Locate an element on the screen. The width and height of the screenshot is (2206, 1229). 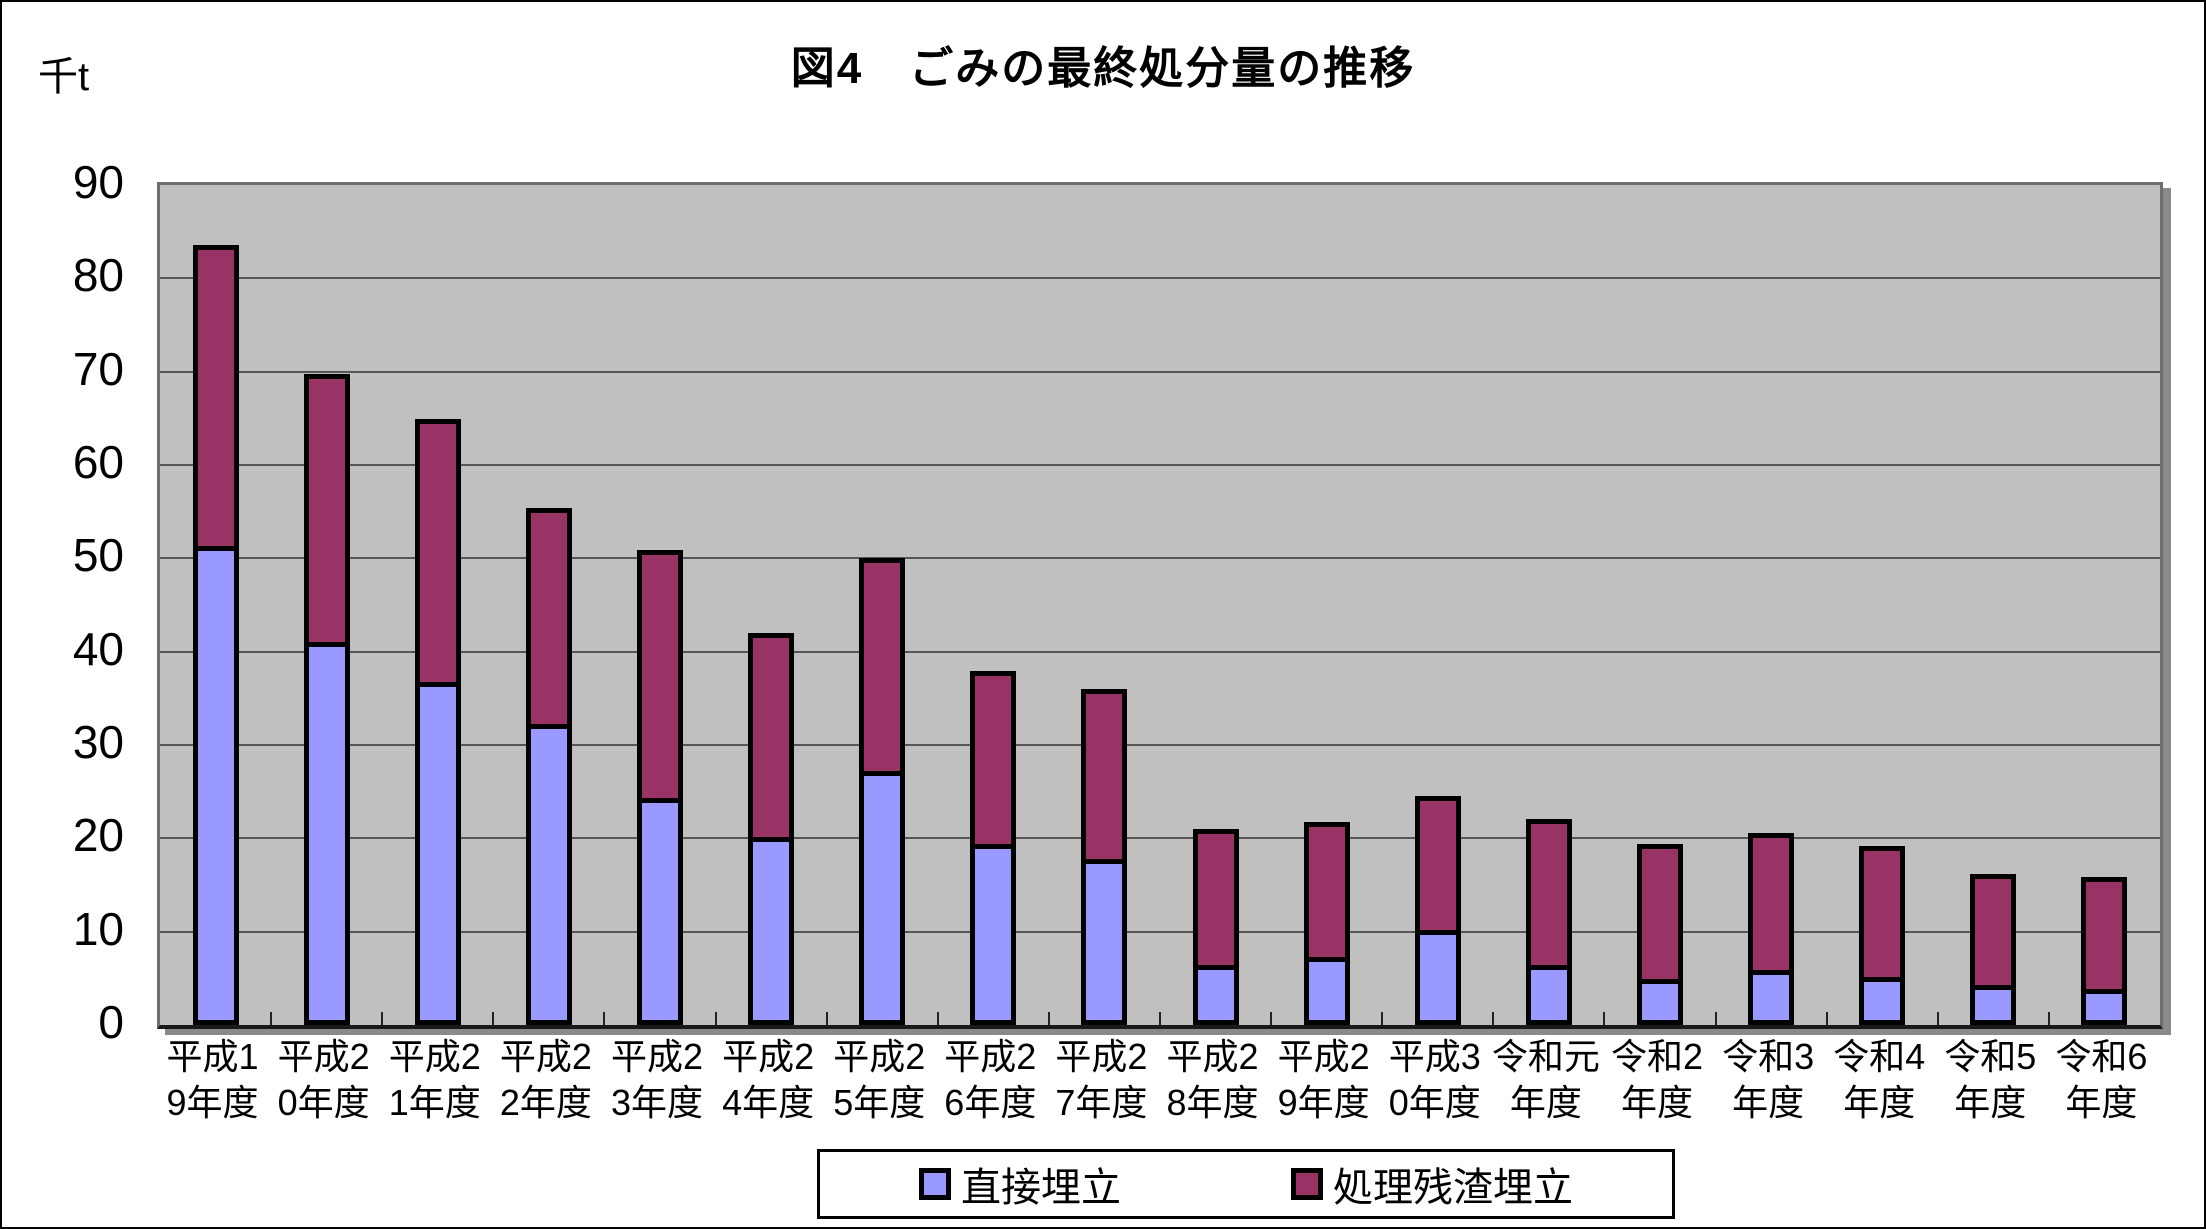
x-axis-label-平成27年度: 平成2 7年度 is located at coordinates (1101, 1079).